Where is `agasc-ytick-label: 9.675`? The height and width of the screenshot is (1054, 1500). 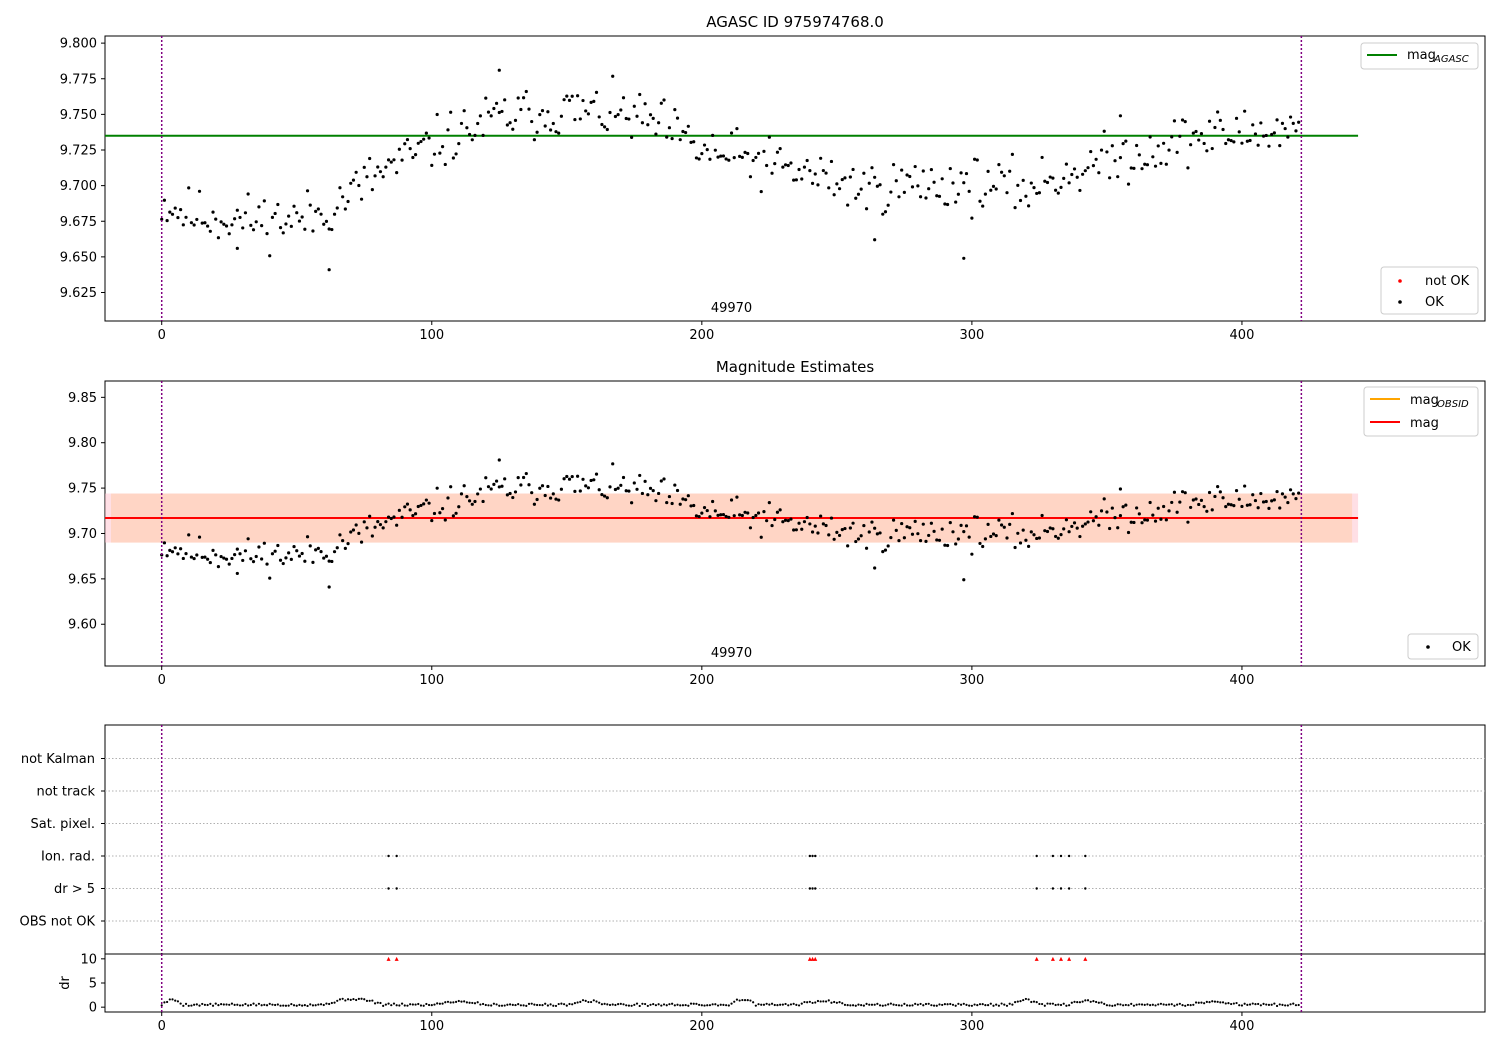 agasc-ytick-label: 9.675 is located at coordinates (78, 222).